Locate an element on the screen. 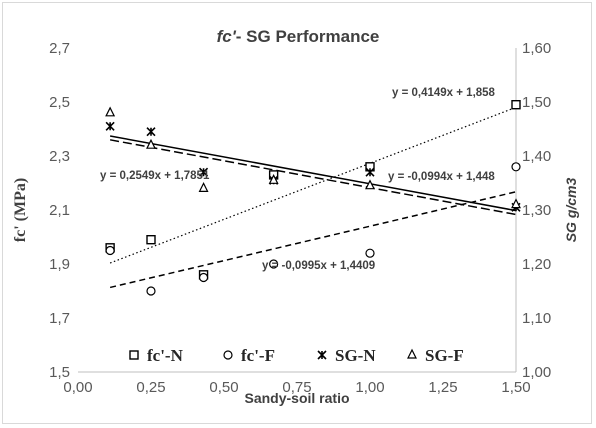  trendline-equation-label: y = 0,2549x + 1,7851 is located at coordinates (155, 176).